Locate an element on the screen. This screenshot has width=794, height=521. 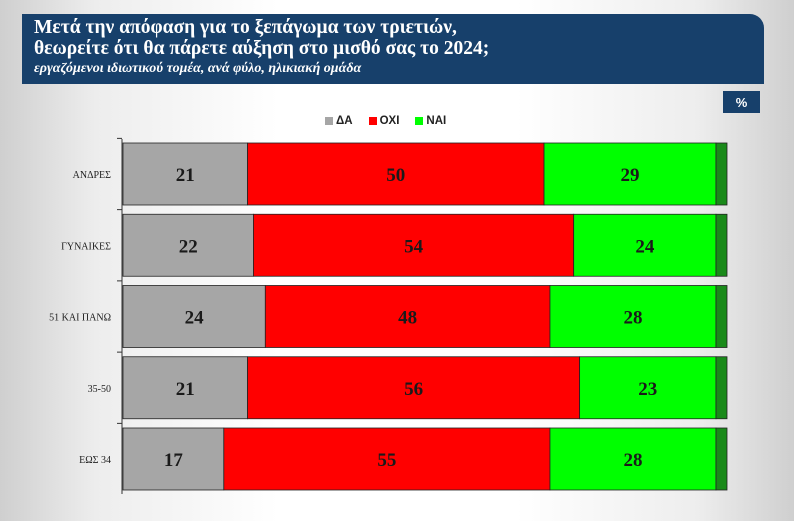
bar-nai-ανδρες is located at coordinates (630, 174).